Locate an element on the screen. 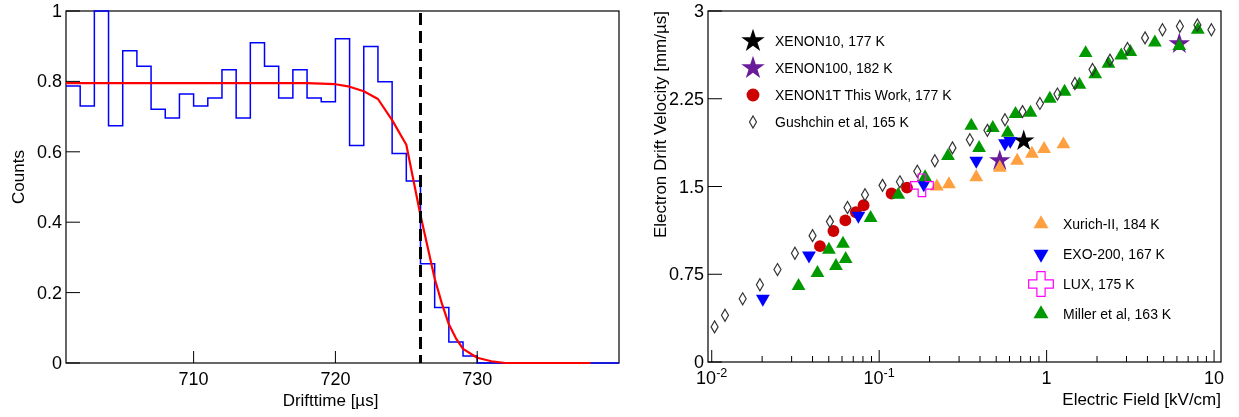  y-tick-label: 1.5 is located at coordinates (691, 186).